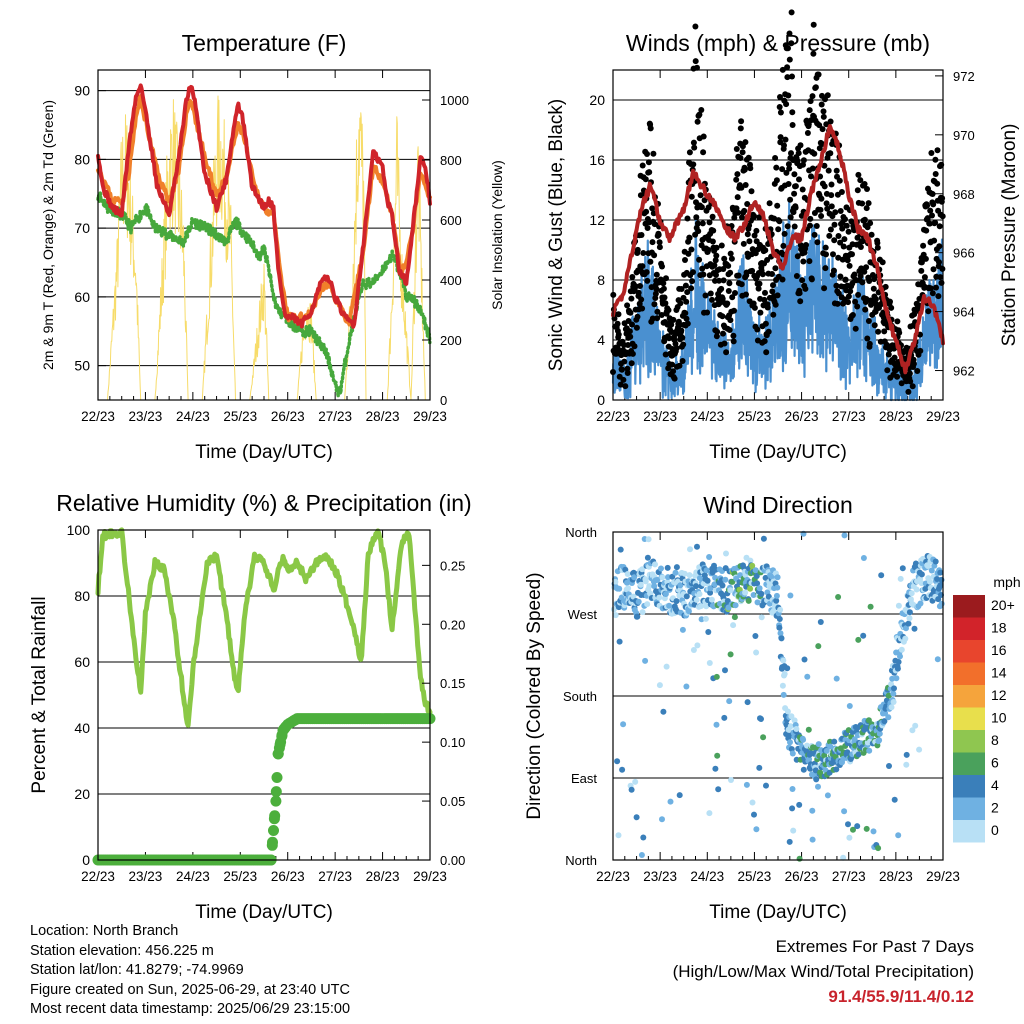 This screenshot has height=1024, width=1024. Describe the element at coordinates (193, 876) in the screenshot. I see `x-tick-label: 24/23` at that location.